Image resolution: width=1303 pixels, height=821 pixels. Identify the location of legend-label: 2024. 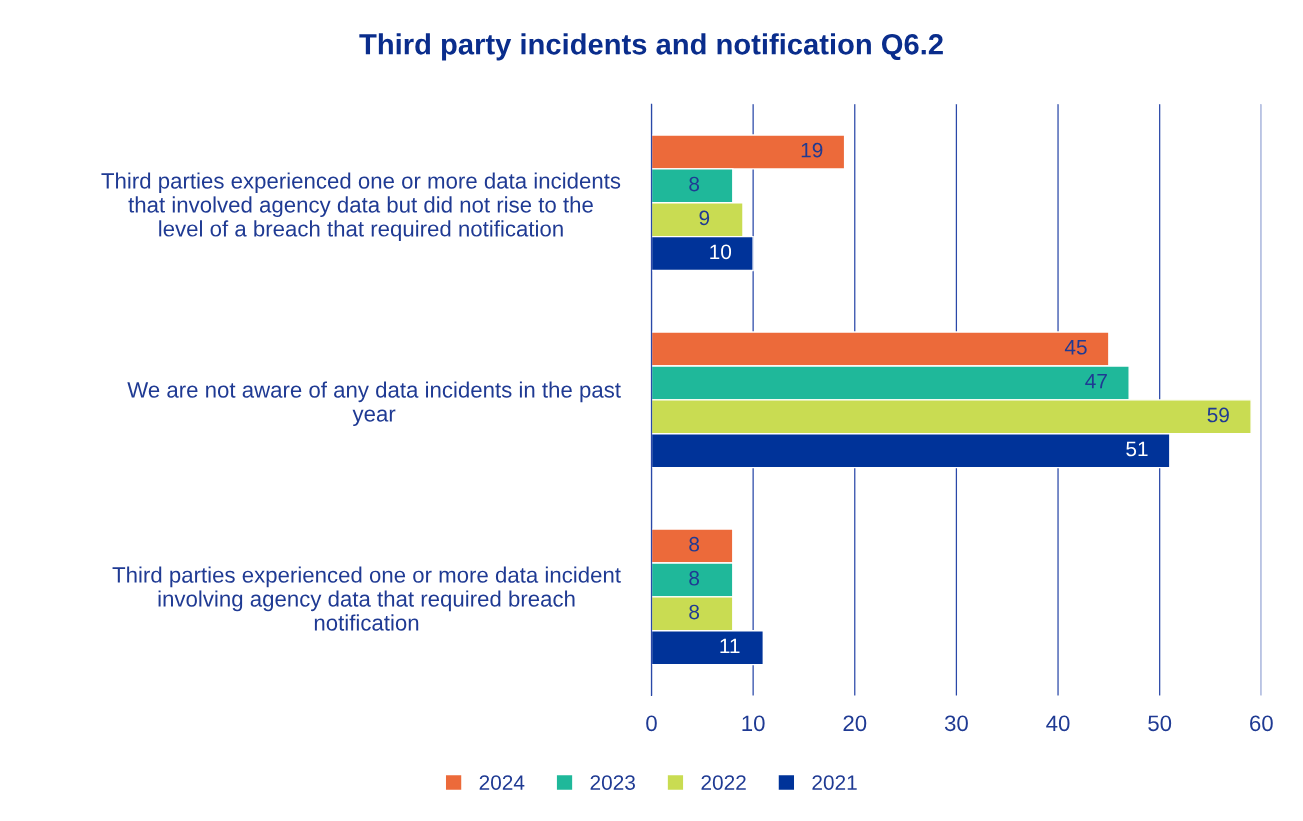
(502, 782).